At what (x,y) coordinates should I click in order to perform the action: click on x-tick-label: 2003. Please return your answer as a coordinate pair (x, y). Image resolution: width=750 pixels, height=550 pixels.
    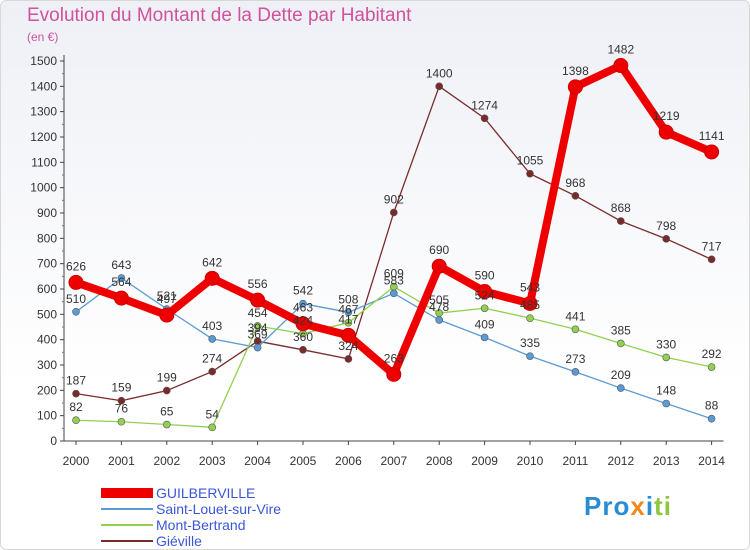
    Looking at the image, I should click on (212, 461).